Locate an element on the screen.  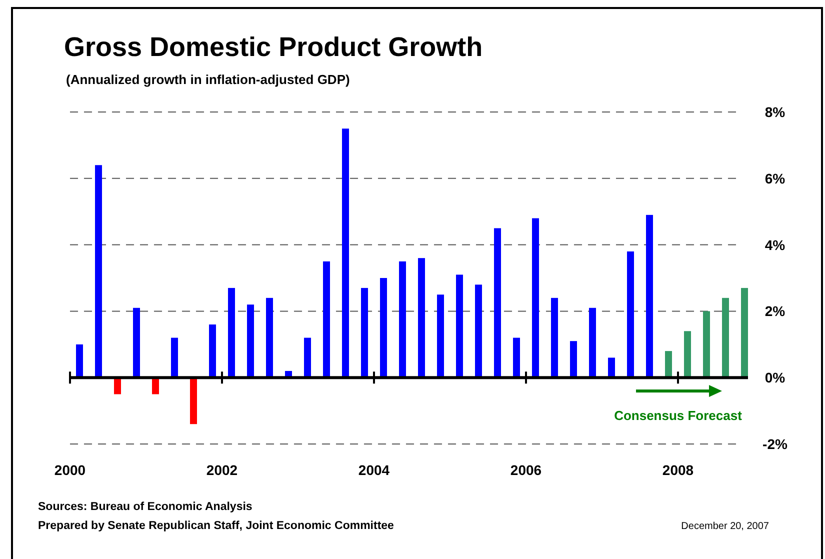
text: December 20, 2007 is located at coordinates (725, 526).